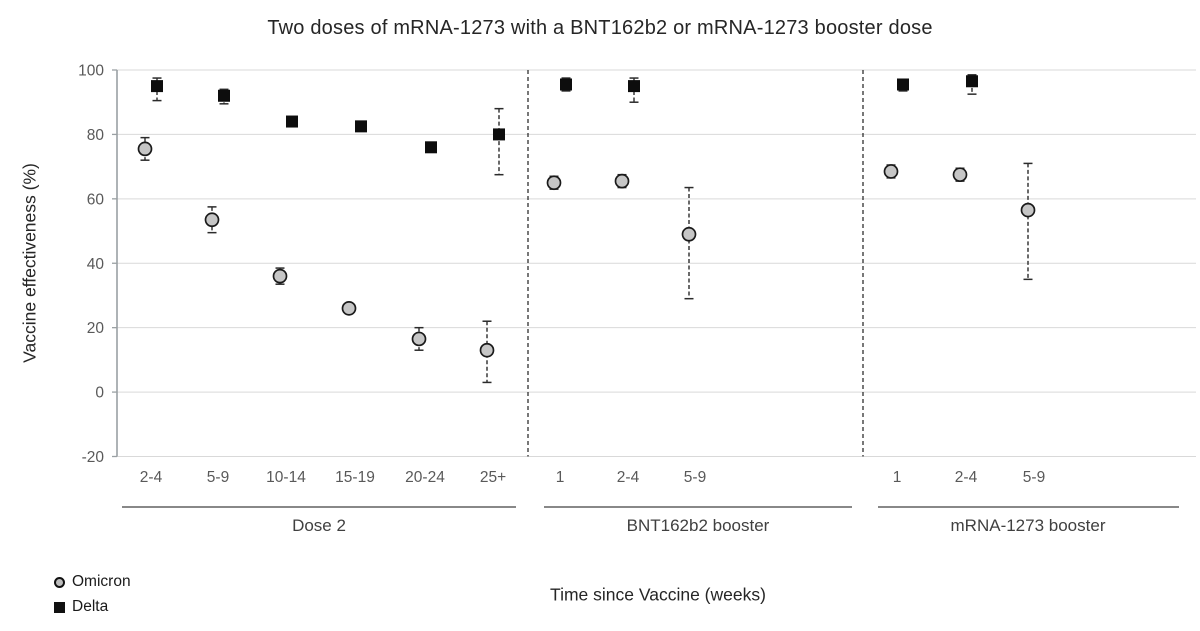 The width and height of the screenshot is (1200, 631). I want to click on legend-item-omicron: Omicron, so click(92, 582).